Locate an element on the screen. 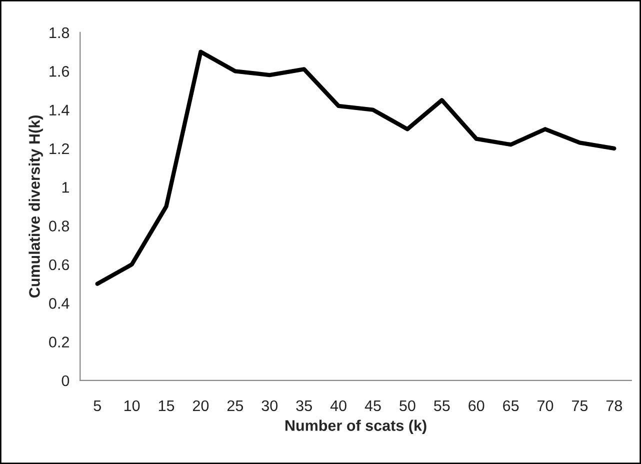 The image size is (641, 464). x-tick-label: 70 is located at coordinates (546, 406).